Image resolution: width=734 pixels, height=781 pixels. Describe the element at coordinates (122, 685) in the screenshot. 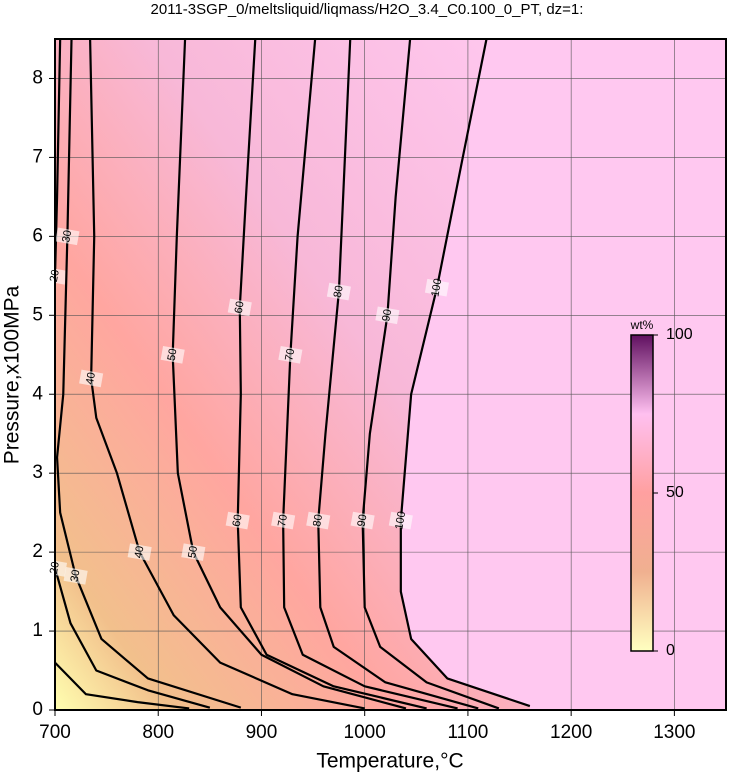

I see `contour-line` at that location.